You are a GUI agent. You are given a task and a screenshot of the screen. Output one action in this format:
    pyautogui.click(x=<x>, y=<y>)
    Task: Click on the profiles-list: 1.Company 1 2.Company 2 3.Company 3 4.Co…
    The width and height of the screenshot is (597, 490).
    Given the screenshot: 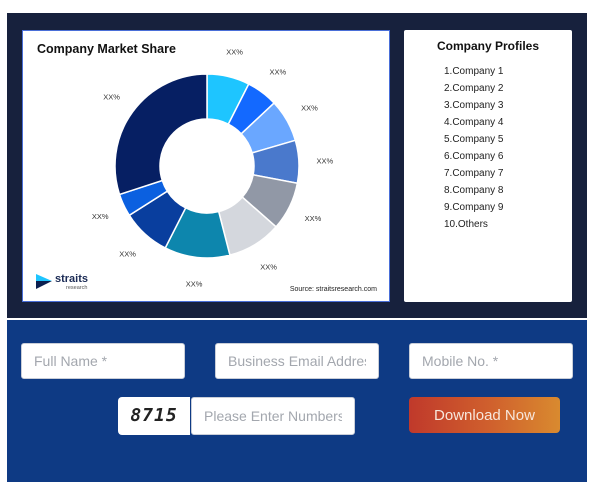 What is the action you would take?
    pyautogui.click(x=473, y=148)
    